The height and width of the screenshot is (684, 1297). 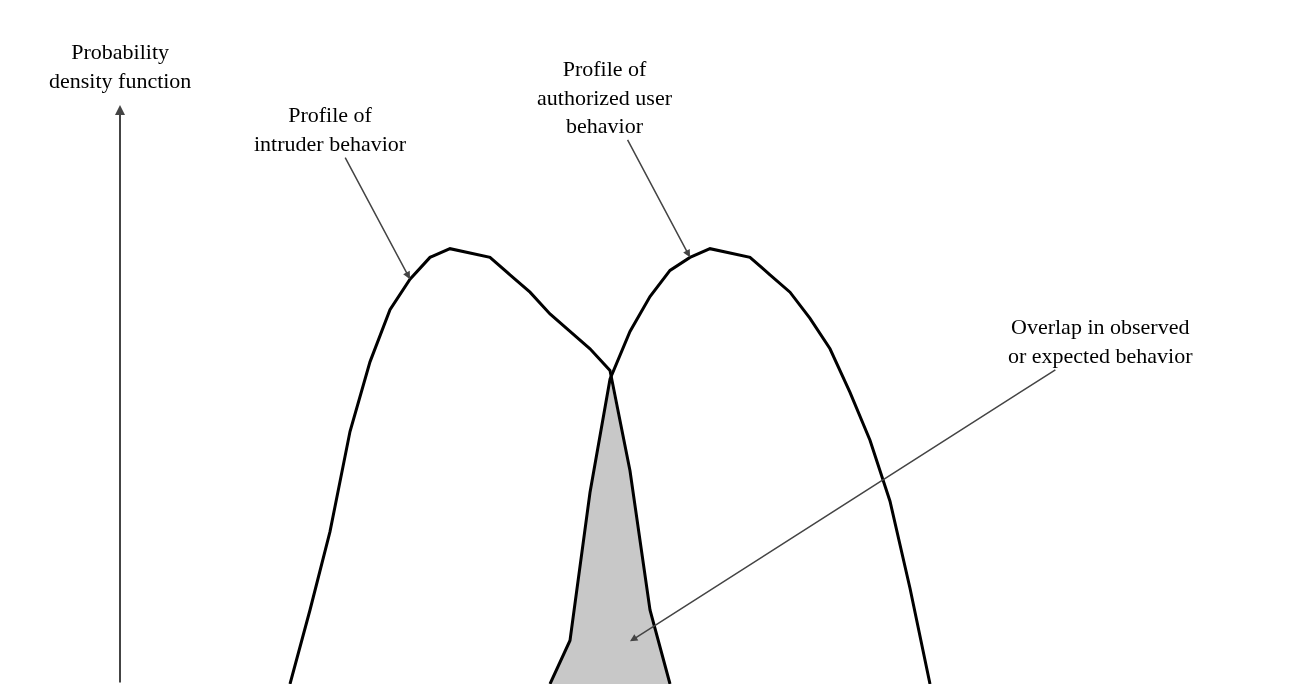 I want to click on text: Profile of intruder behavior, so click(x=330, y=129).